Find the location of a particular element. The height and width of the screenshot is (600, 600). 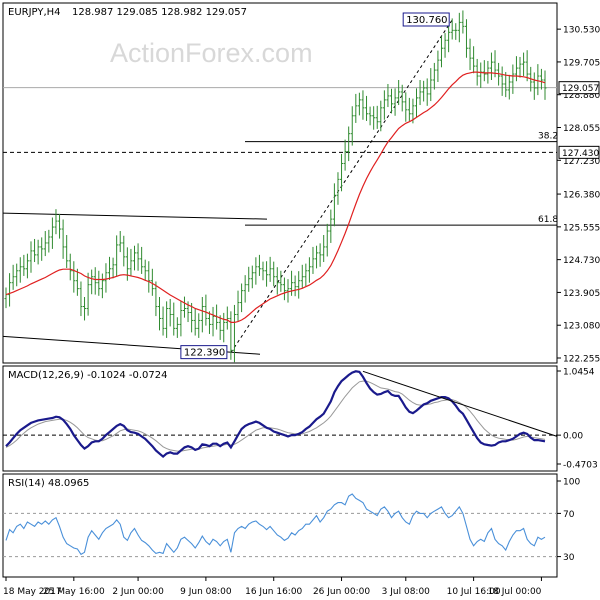

macd-tick-label: 1.0454 is located at coordinates (579, 373).